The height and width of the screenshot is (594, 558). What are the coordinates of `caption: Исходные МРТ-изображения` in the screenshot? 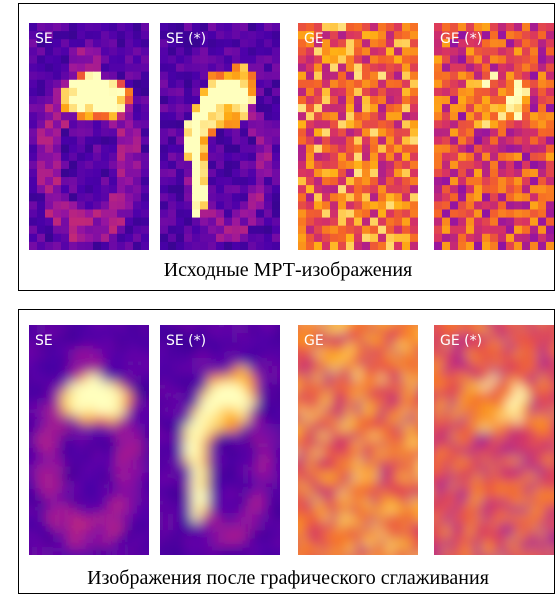 It's located at (288, 270).